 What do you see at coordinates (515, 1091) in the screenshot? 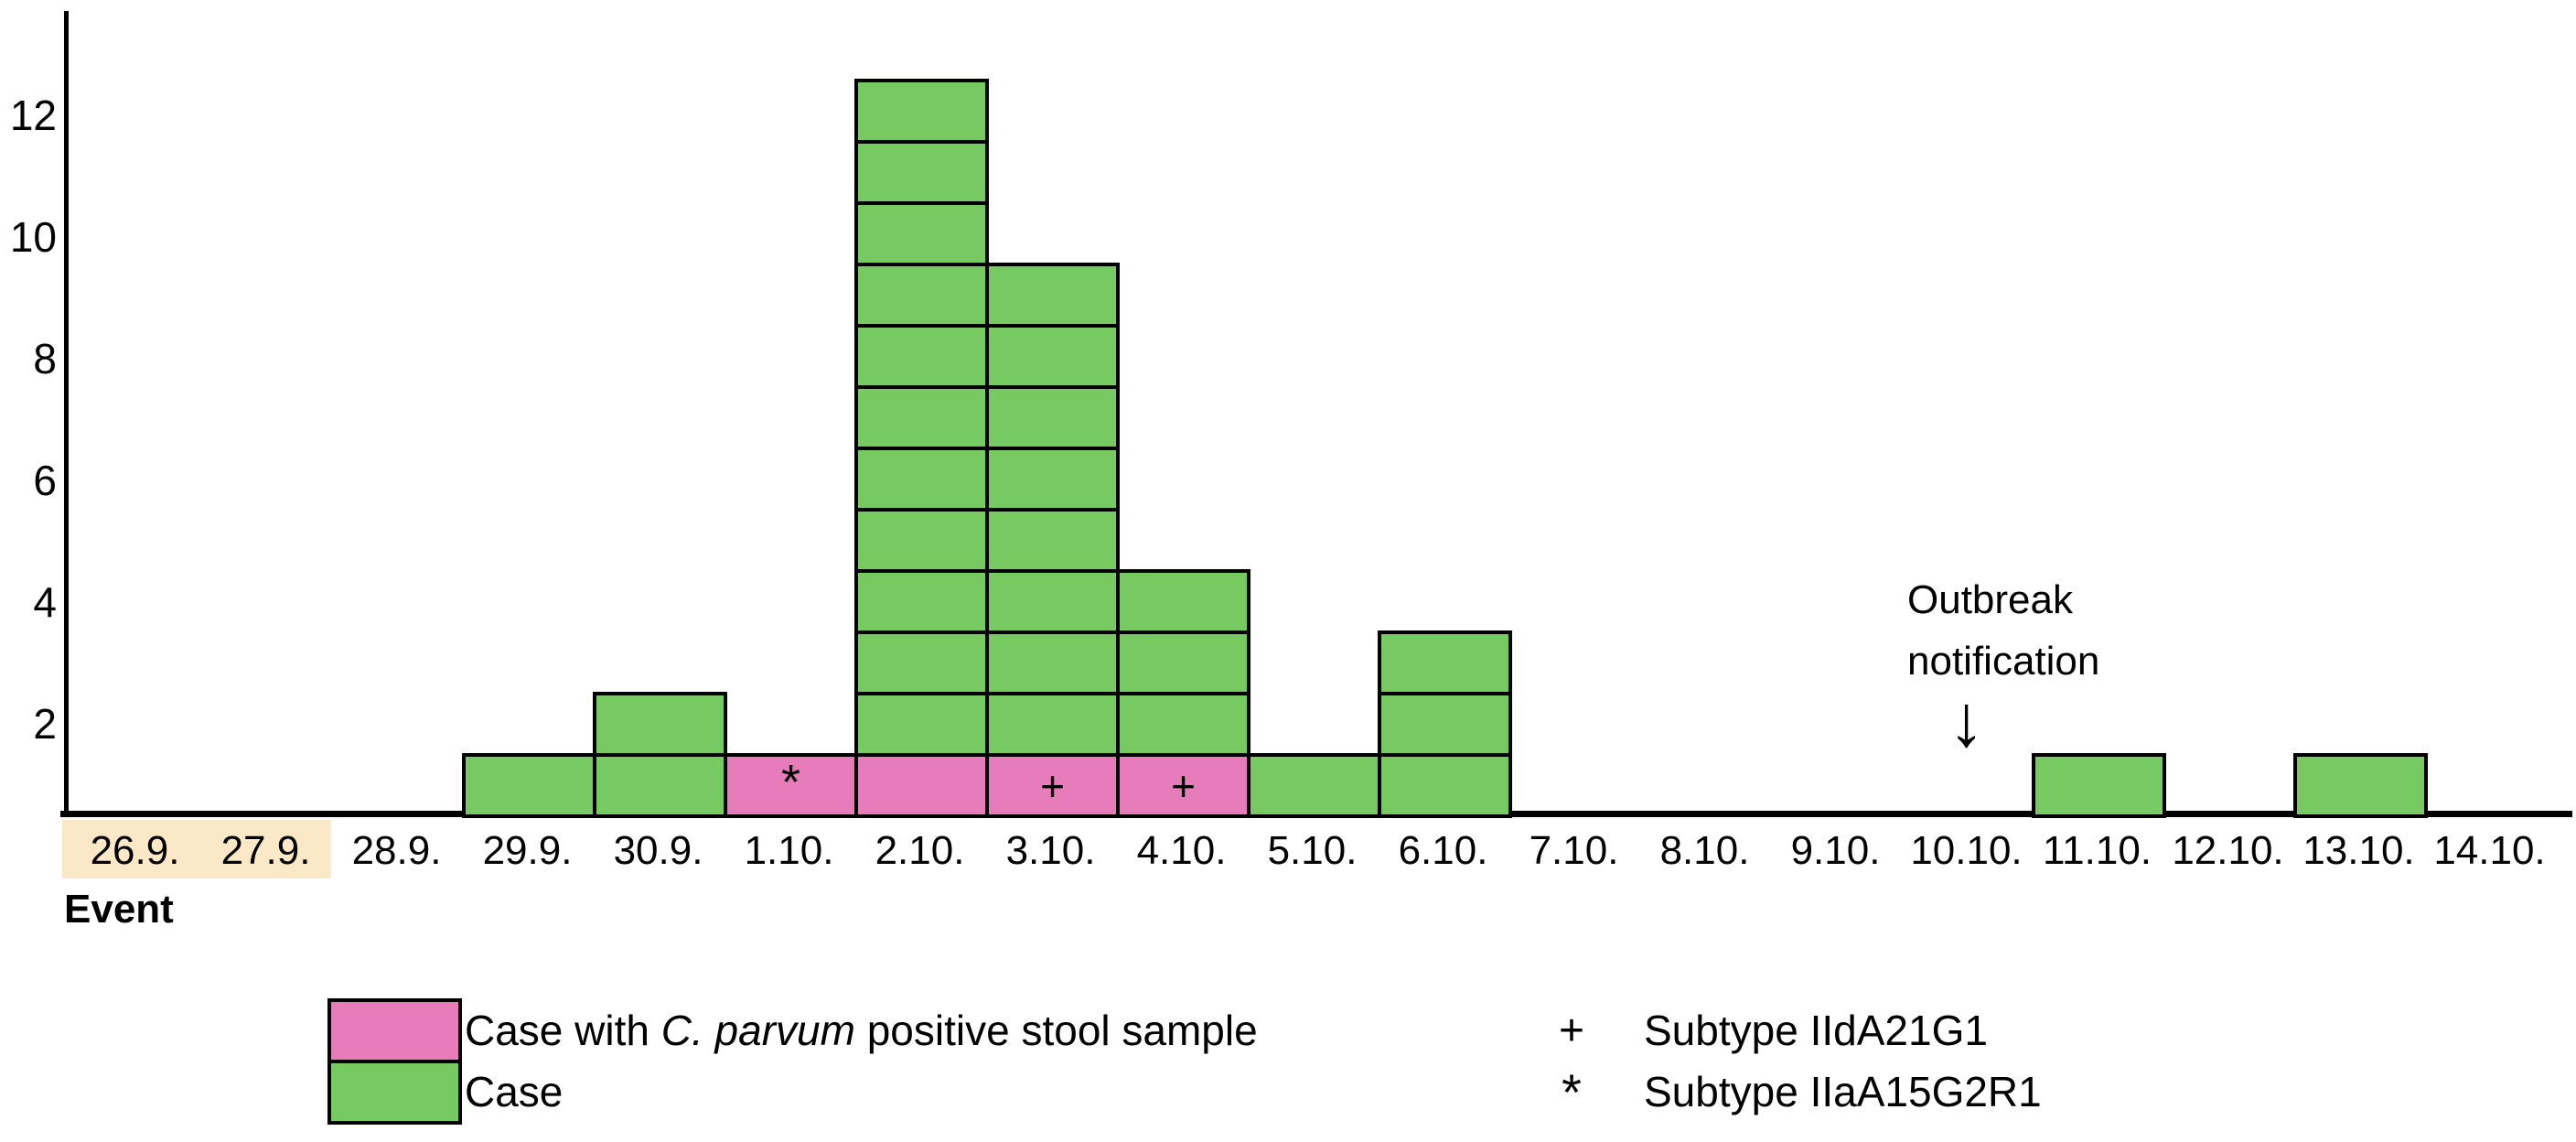
I see `legend-label-case: Case` at bounding box center [515, 1091].